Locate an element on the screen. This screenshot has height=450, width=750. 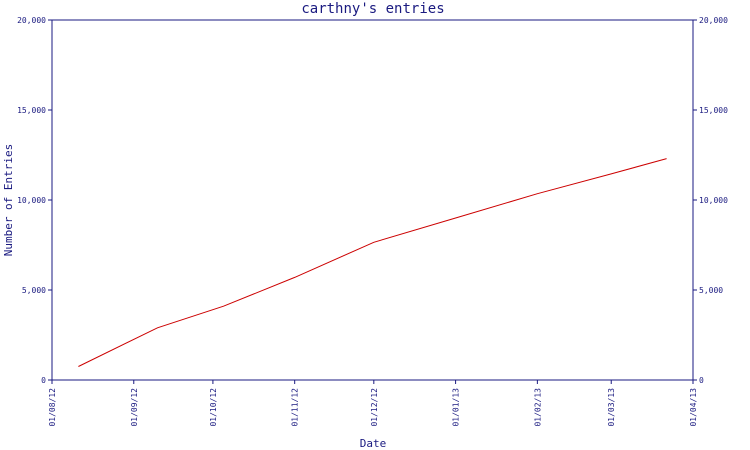
y-tick-label-right: 15,000 is located at coordinates (713, 110).